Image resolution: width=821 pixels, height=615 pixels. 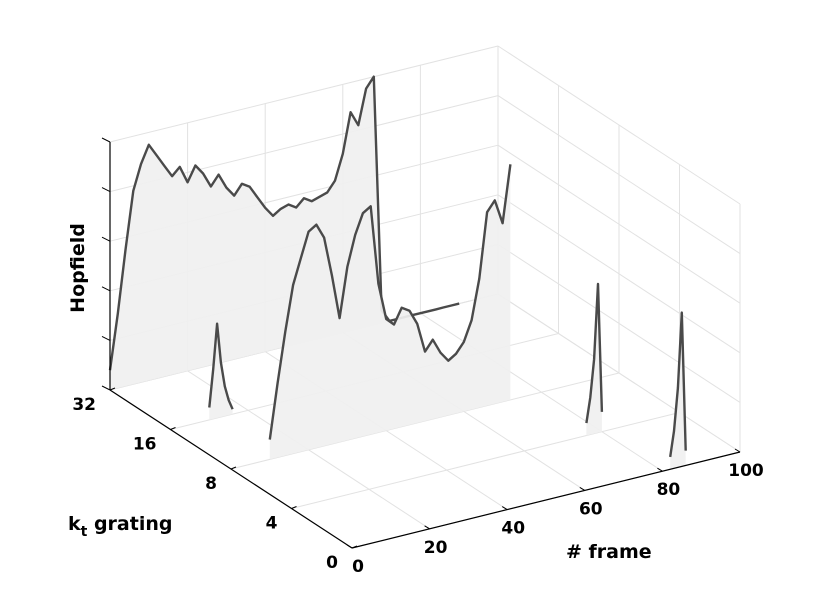 What do you see at coordinates (609, 552) in the screenshot?
I see `x-axis-label: # frame` at bounding box center [609, 552].